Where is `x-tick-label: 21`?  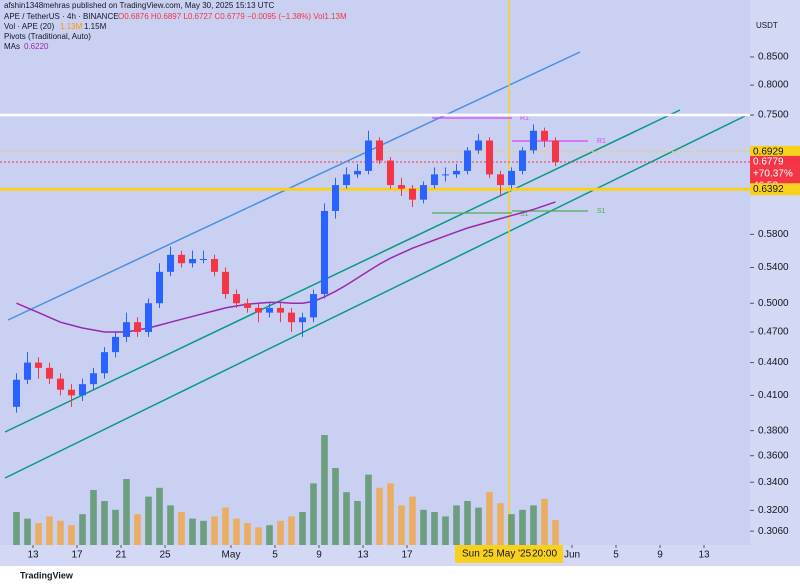
x-tick-label: 21 is located at coordinates (121, 555).